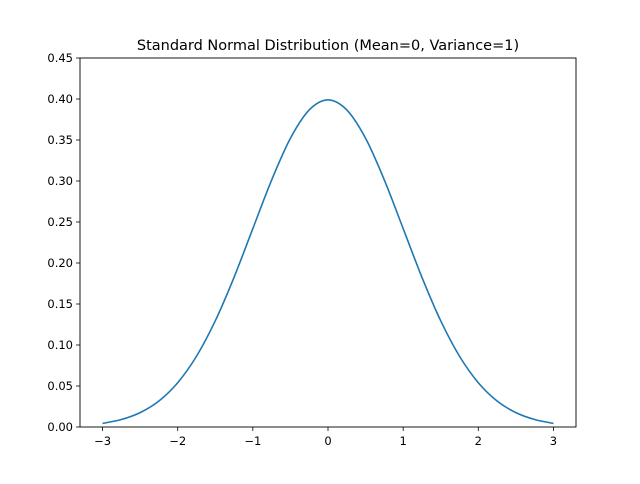 The image size is (640, 484). Describe the element at coordinates (60, 58) in the screenshot. I see `y-tick-label: 0.45` at that location.